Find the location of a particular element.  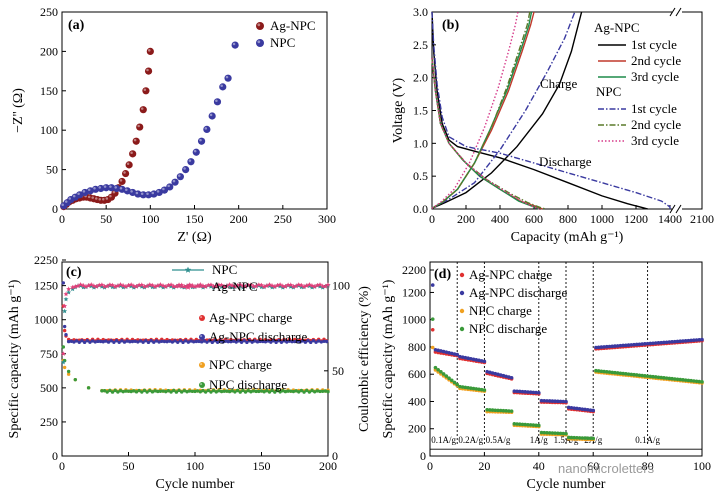

panel-b-xtick-label: 200 is located at coordinates (466, 219).